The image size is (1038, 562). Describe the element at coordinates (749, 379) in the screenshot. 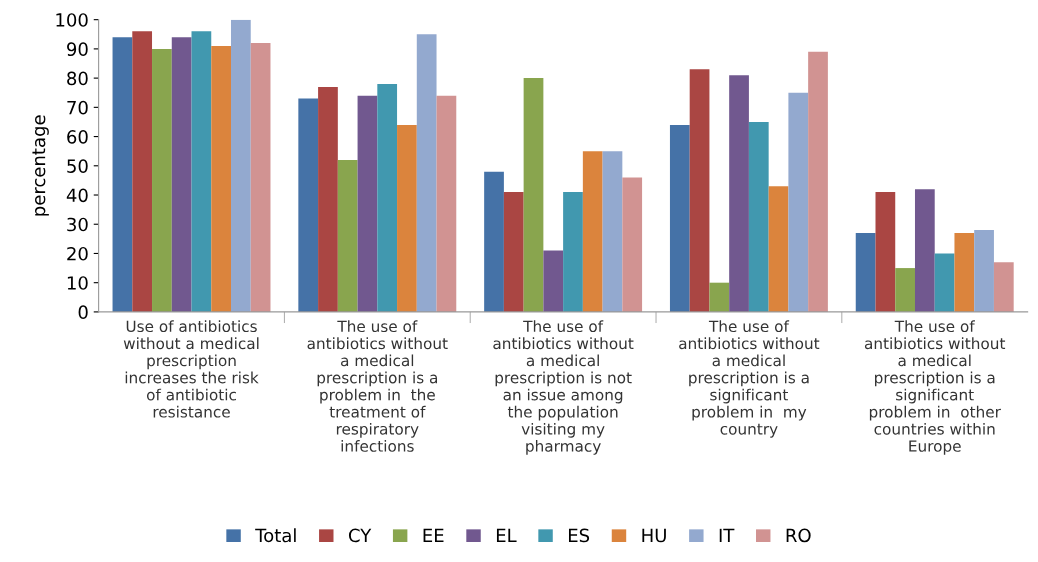

I see `x-tick-label: The use of antibiotics without a medical prescription is a significant problem in my country` at that location.